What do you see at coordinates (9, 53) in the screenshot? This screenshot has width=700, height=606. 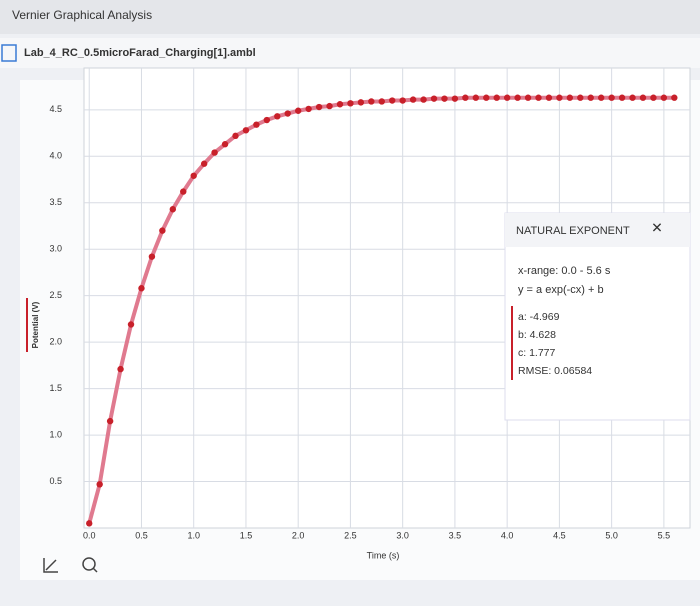 I see `file-icon` at bounding box center [9, 53].